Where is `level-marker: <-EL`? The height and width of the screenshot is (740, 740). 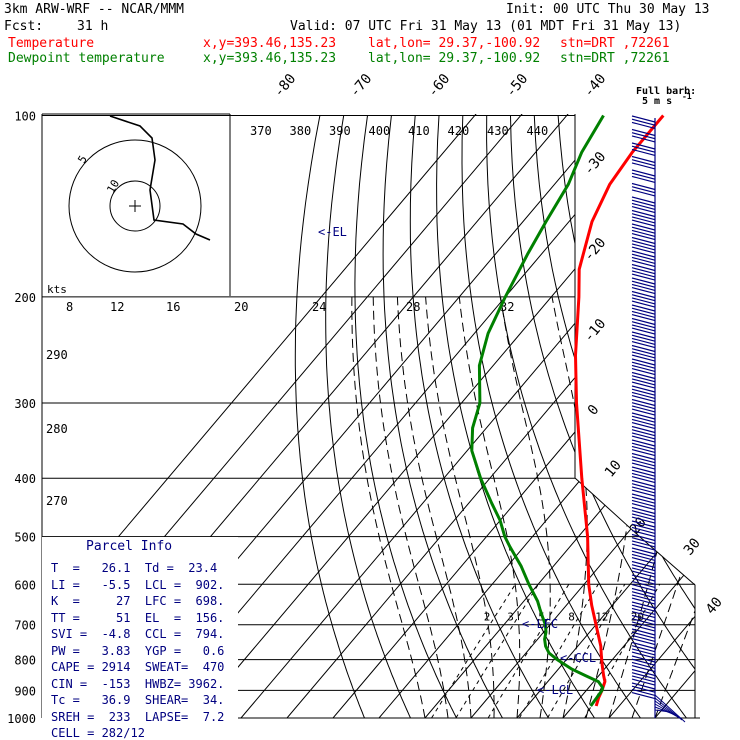
level-marker: <-EL is located at coordinates (332, 232).